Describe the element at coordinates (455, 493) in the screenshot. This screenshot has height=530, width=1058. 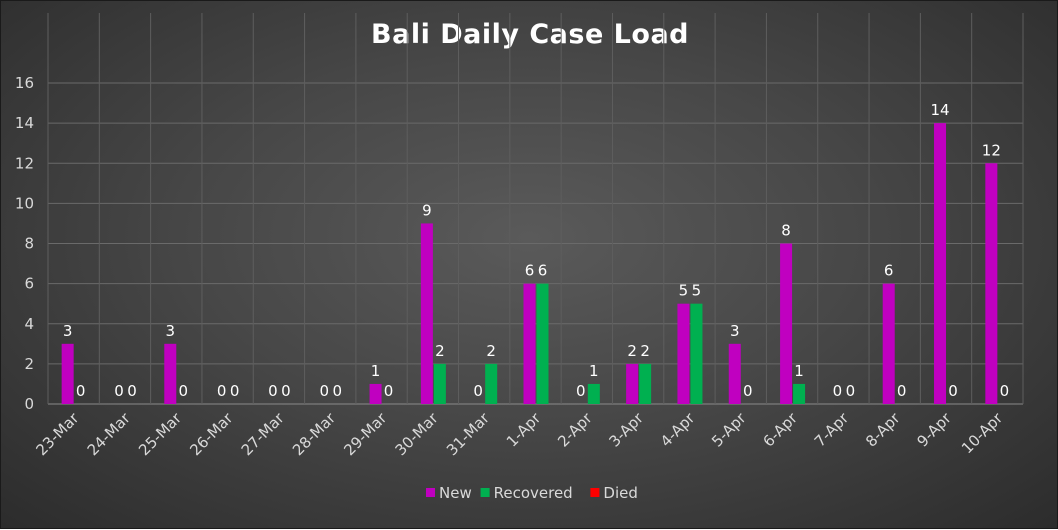
I see `legend-label-new: New` at that location.